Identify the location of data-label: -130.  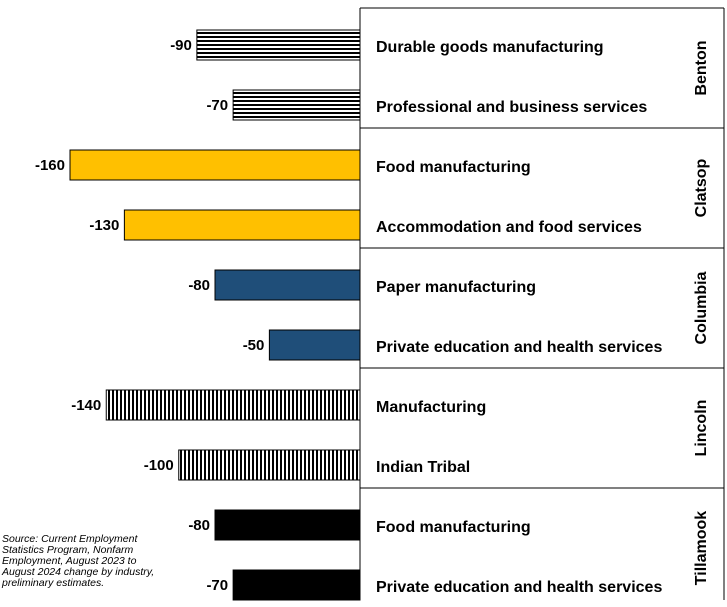
(104, 225).